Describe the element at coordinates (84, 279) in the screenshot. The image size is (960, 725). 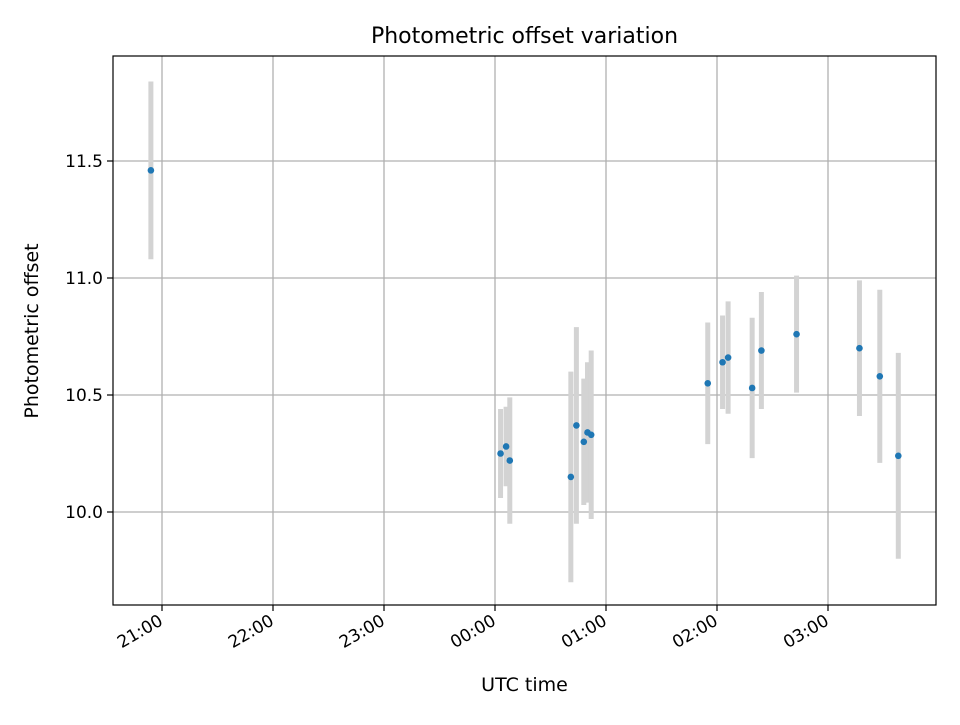
I see `y-tick-label: 11.0` at that location.